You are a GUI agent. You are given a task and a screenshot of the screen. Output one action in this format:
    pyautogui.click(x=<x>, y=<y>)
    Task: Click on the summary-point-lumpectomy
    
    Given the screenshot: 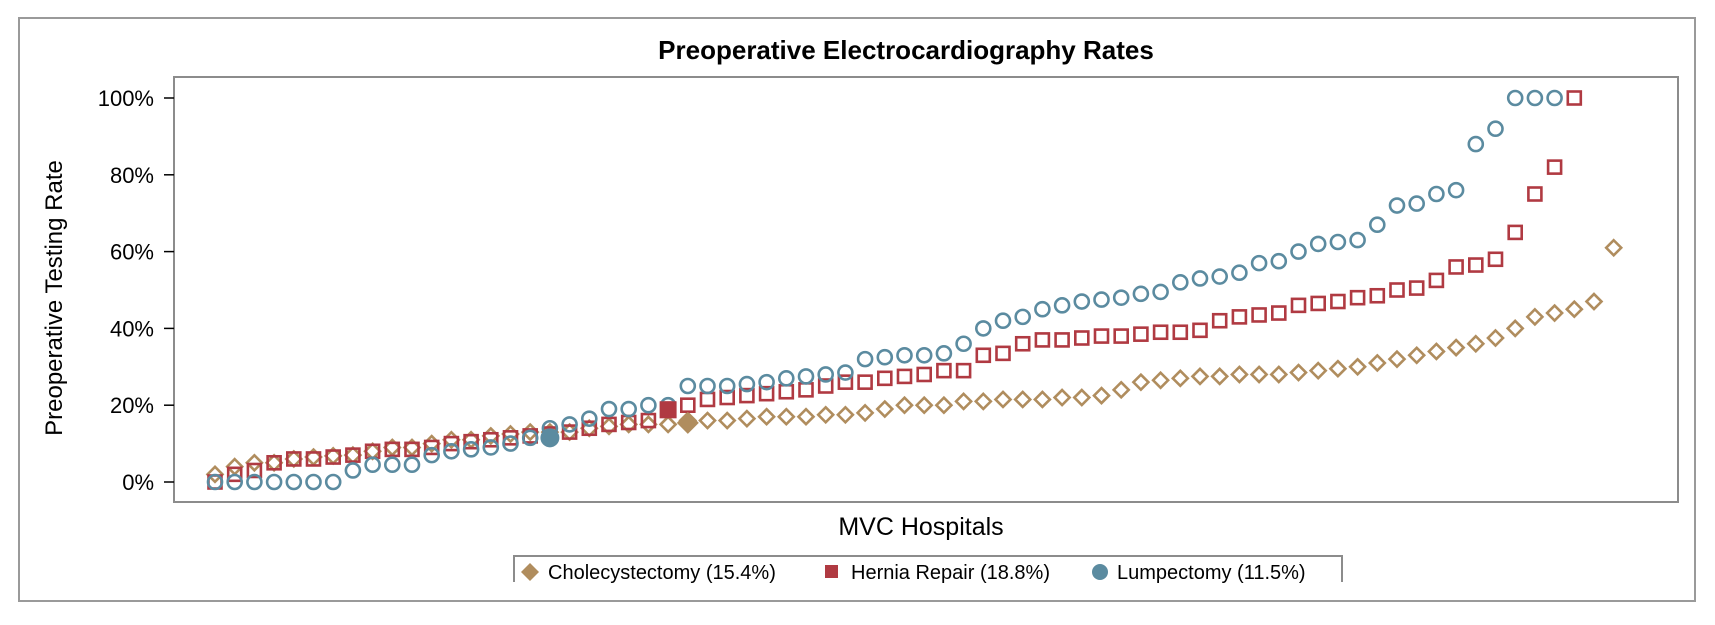 What is the action you would take?
    pyautogui.click(x=550, y=438)
    